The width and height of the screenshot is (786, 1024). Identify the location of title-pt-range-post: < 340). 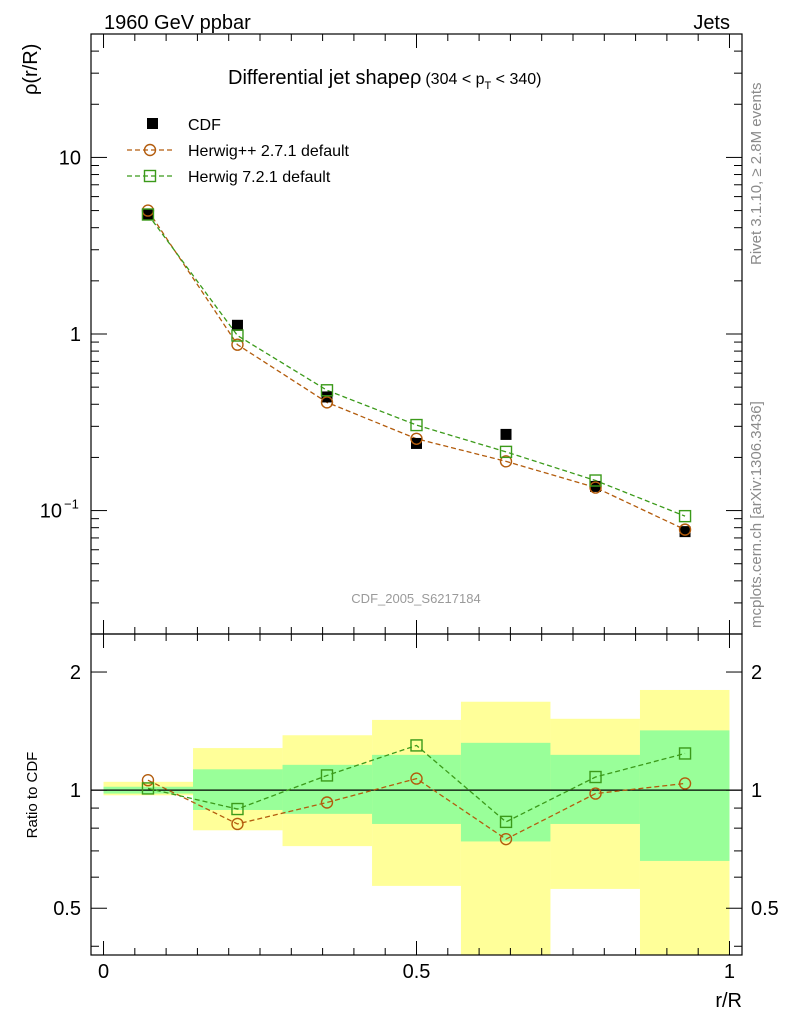
(516, 79).